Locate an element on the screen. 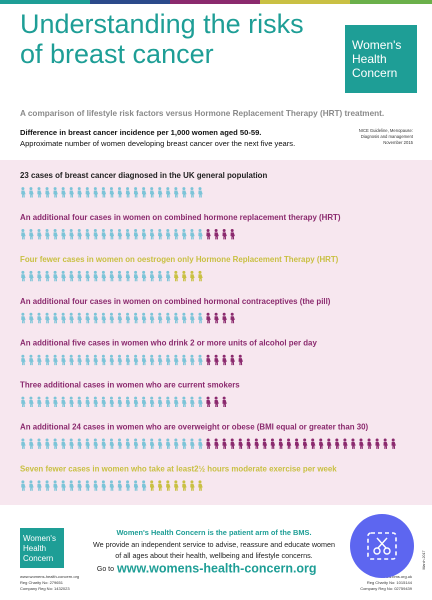 This screenshot has height=600, width=432. url: www.womens-health-concern.org is located at coordinates (216, 568).